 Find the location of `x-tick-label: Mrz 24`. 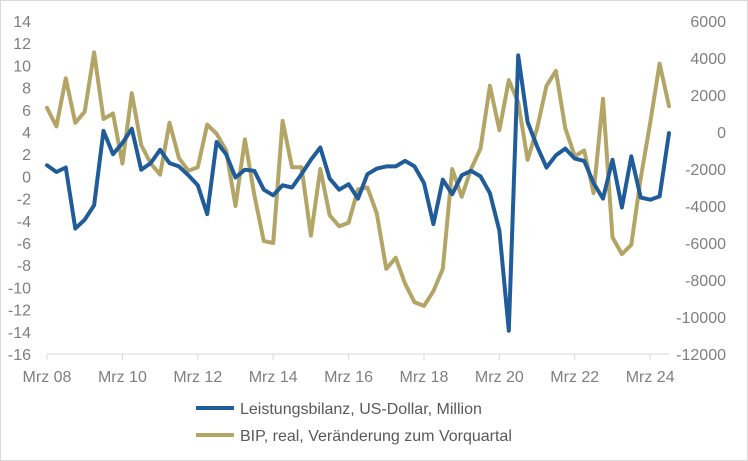

x-tick-label: Mrz 24 is located at coordinates (650, 377).